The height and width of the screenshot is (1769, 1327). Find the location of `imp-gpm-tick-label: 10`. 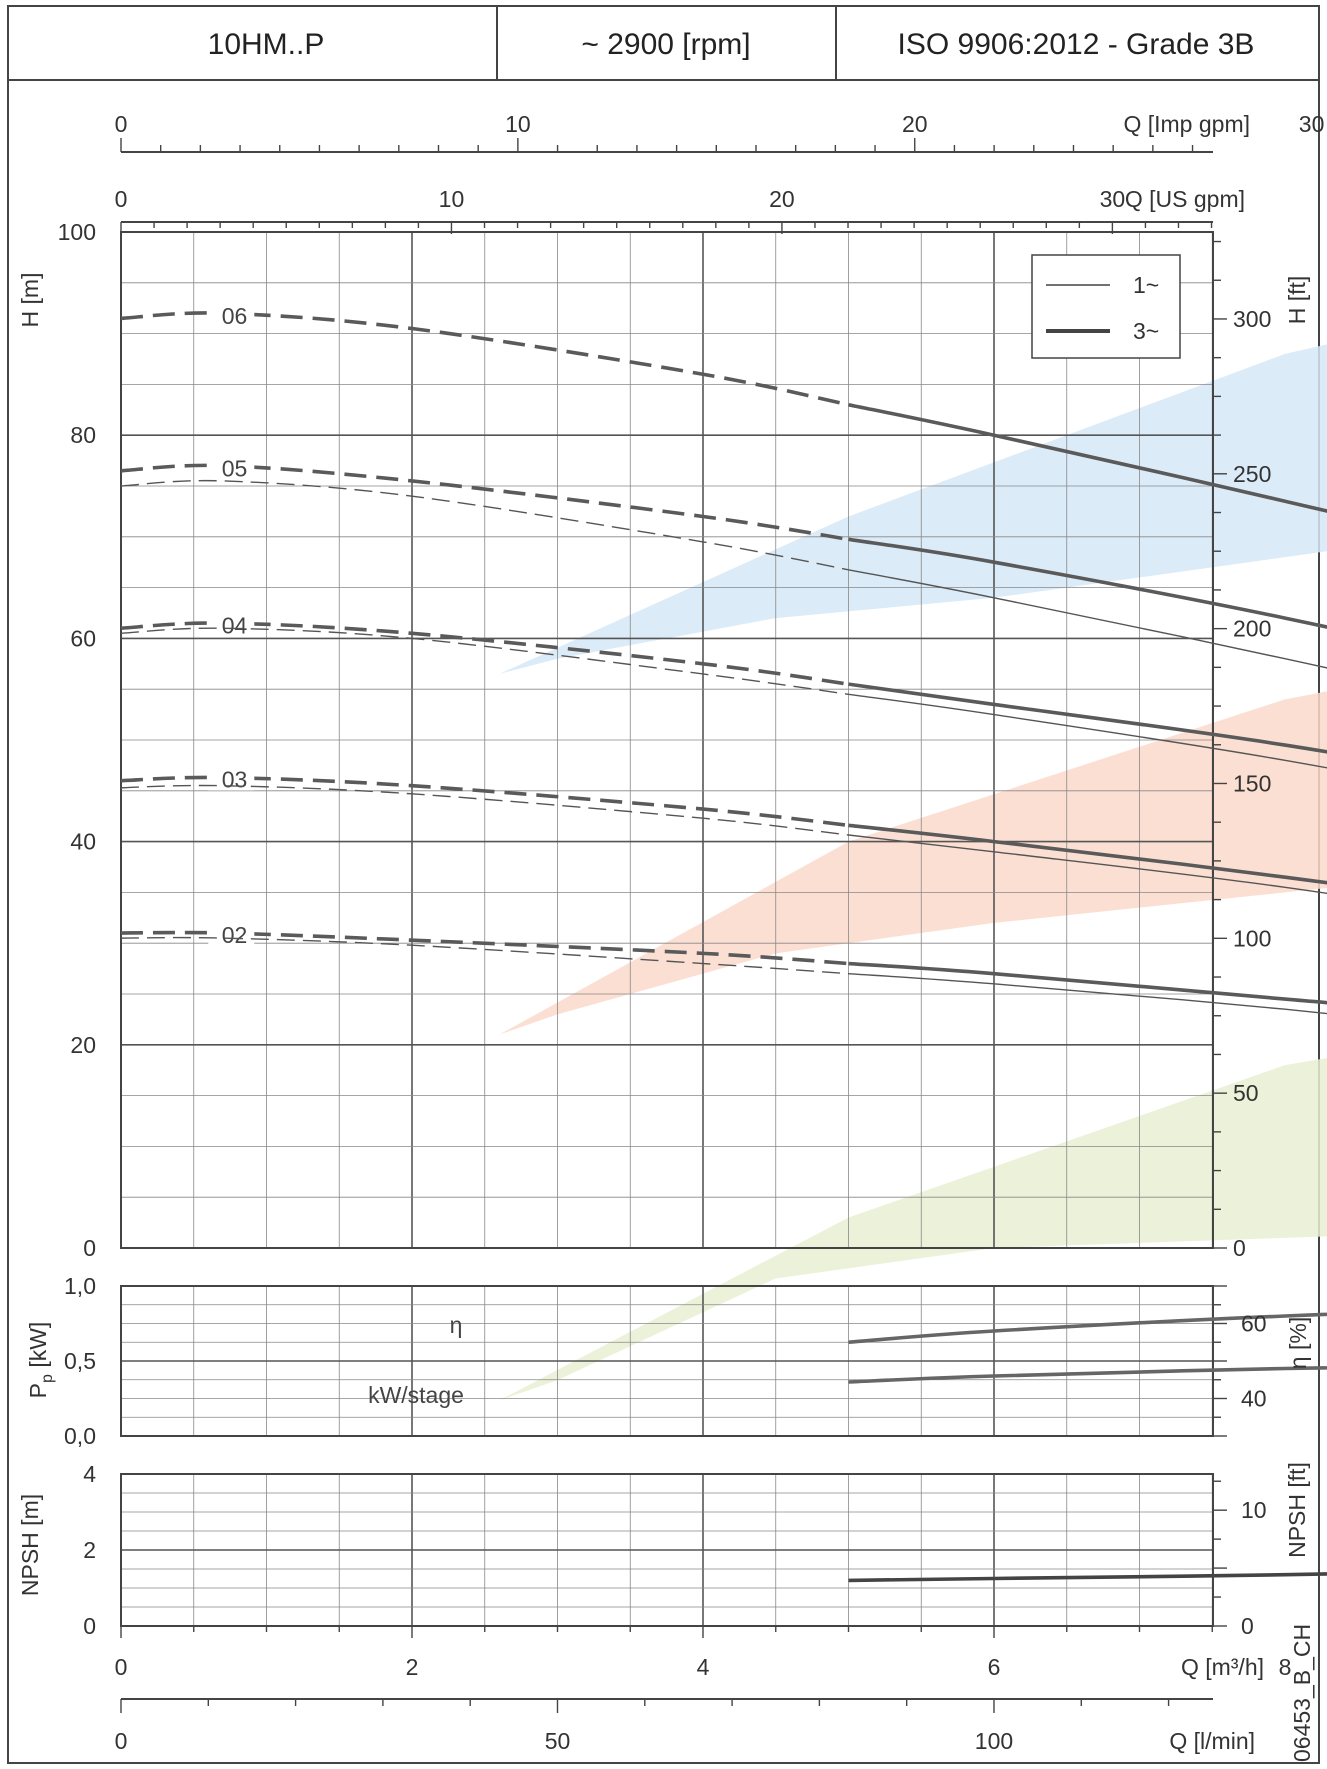

imp-gpm-tick-label: 10 is located at coordinates (518, 124).